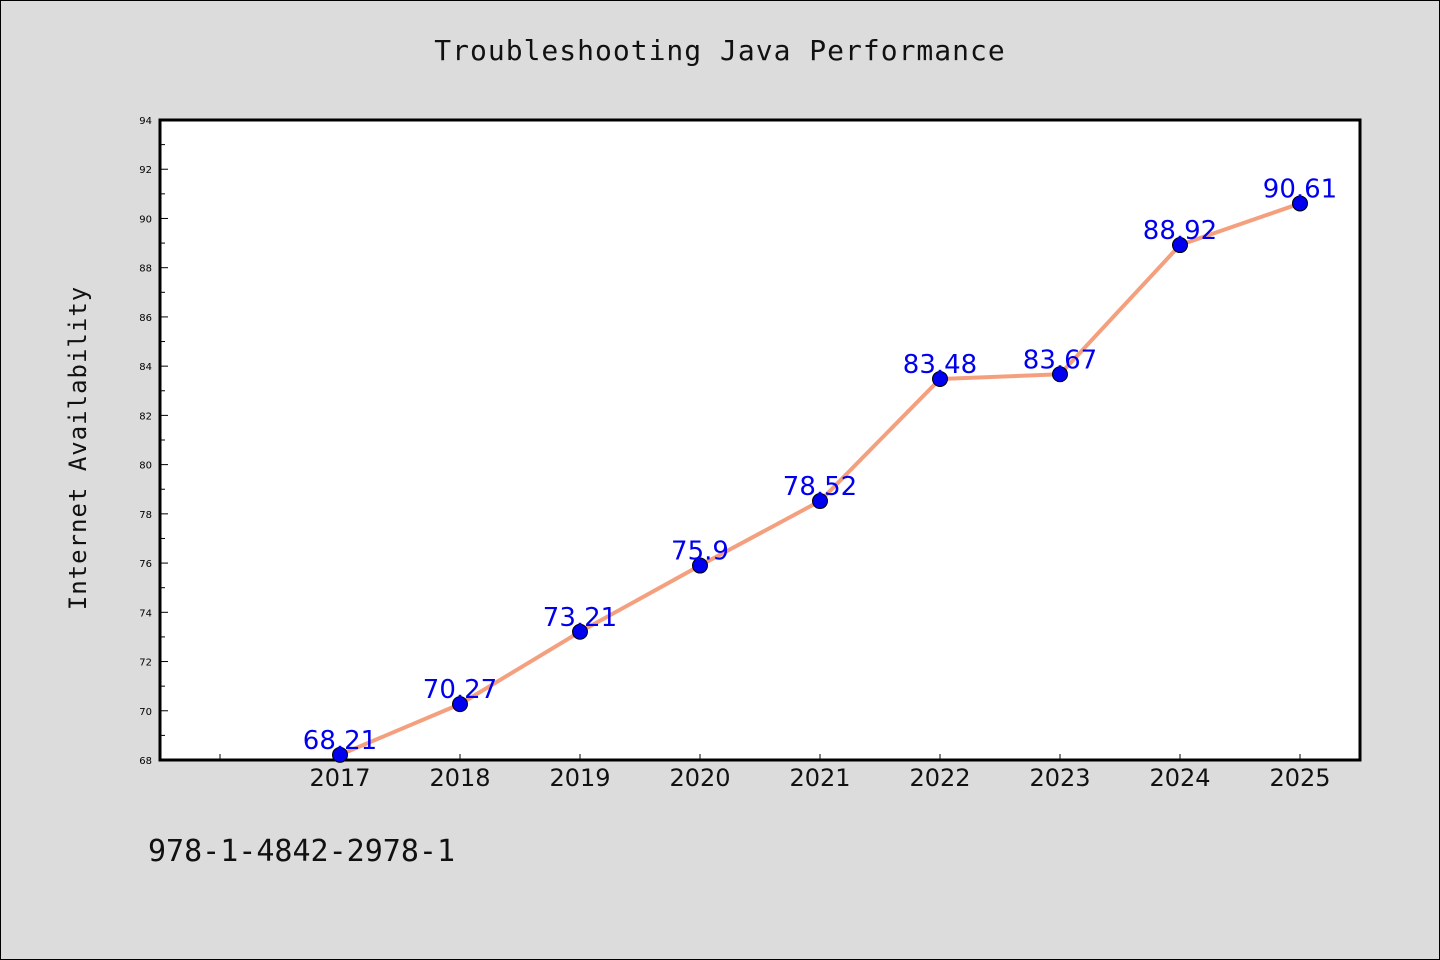 This screenshot has width=1440, height=960. I want to click on y-tick-label: 92, so click(145, 170).